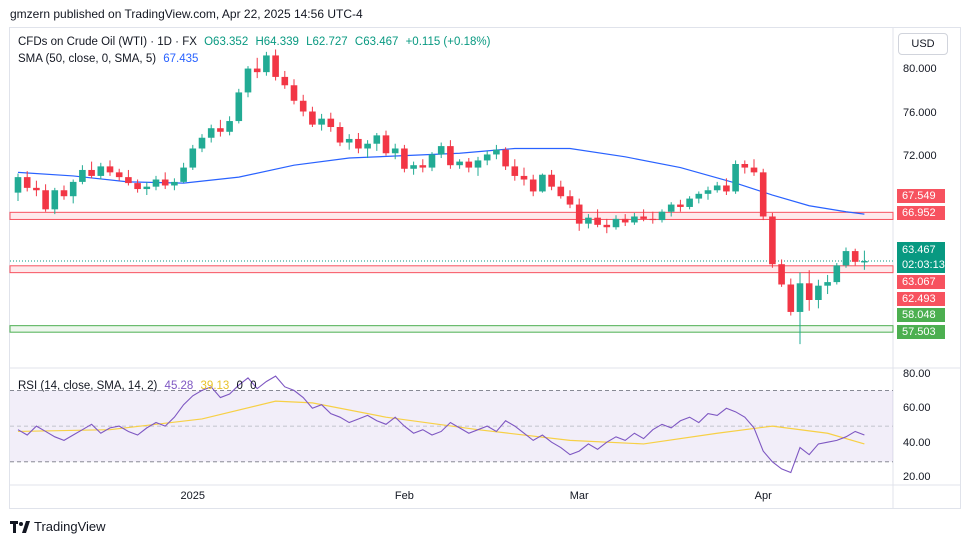  I want to click on symbol-title: CFDs on Crude Oil (WTI) · 1D · FX, so click(107, 42).